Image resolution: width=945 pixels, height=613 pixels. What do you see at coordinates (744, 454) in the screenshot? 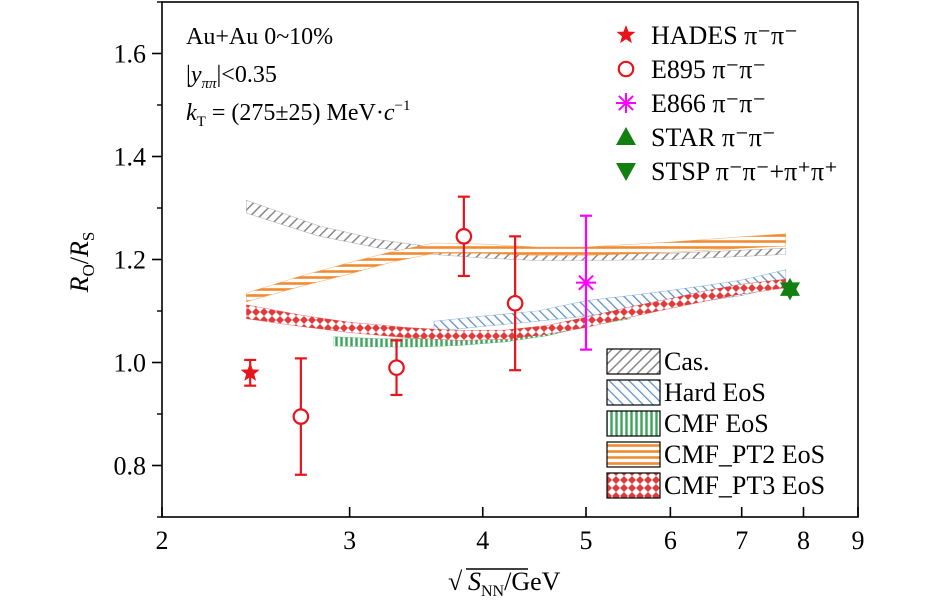
I see `legend-label: CMF_PT2 EoS` at bounding box center [744, 454].